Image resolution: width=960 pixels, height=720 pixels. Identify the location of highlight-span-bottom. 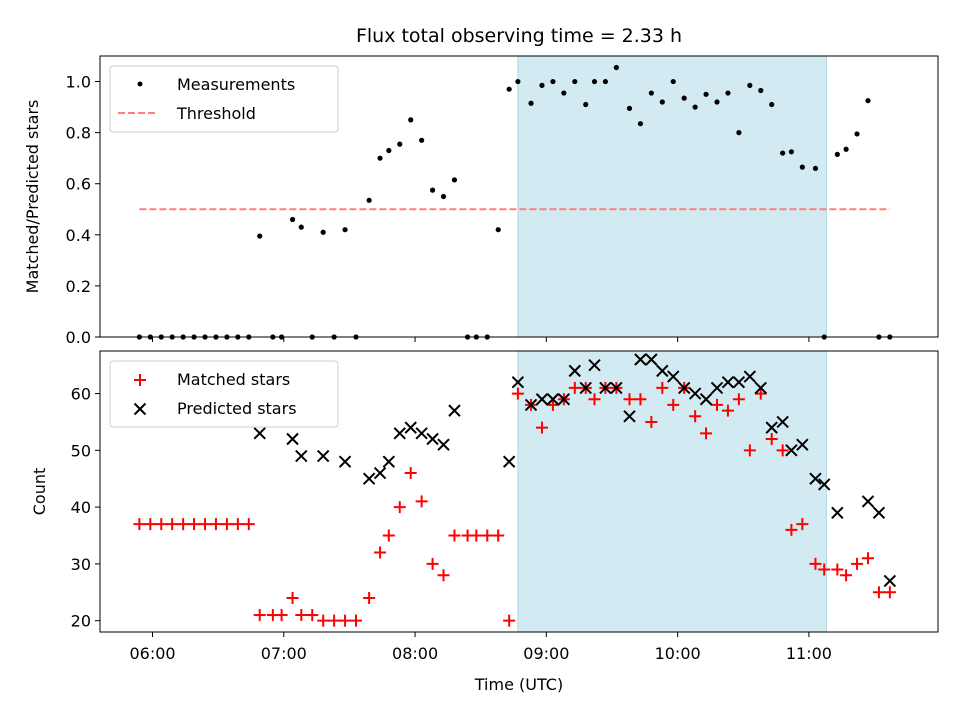
(672, 491).